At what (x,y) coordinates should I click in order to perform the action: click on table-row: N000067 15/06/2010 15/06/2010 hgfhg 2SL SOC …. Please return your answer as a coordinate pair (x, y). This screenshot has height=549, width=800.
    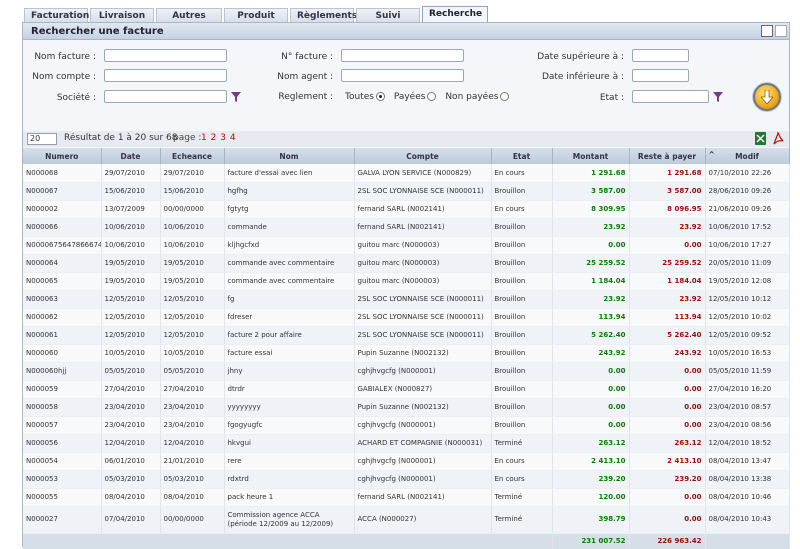
    Looking at the image, I should click on (406, 191).